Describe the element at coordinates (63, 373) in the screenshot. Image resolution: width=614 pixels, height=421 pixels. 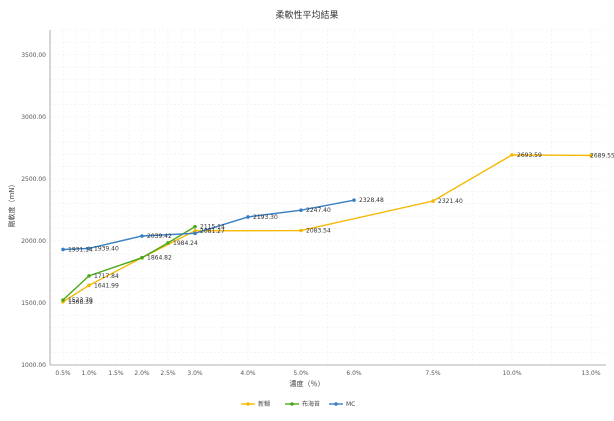
I see `x-tick-label: 0.5%` at that location.